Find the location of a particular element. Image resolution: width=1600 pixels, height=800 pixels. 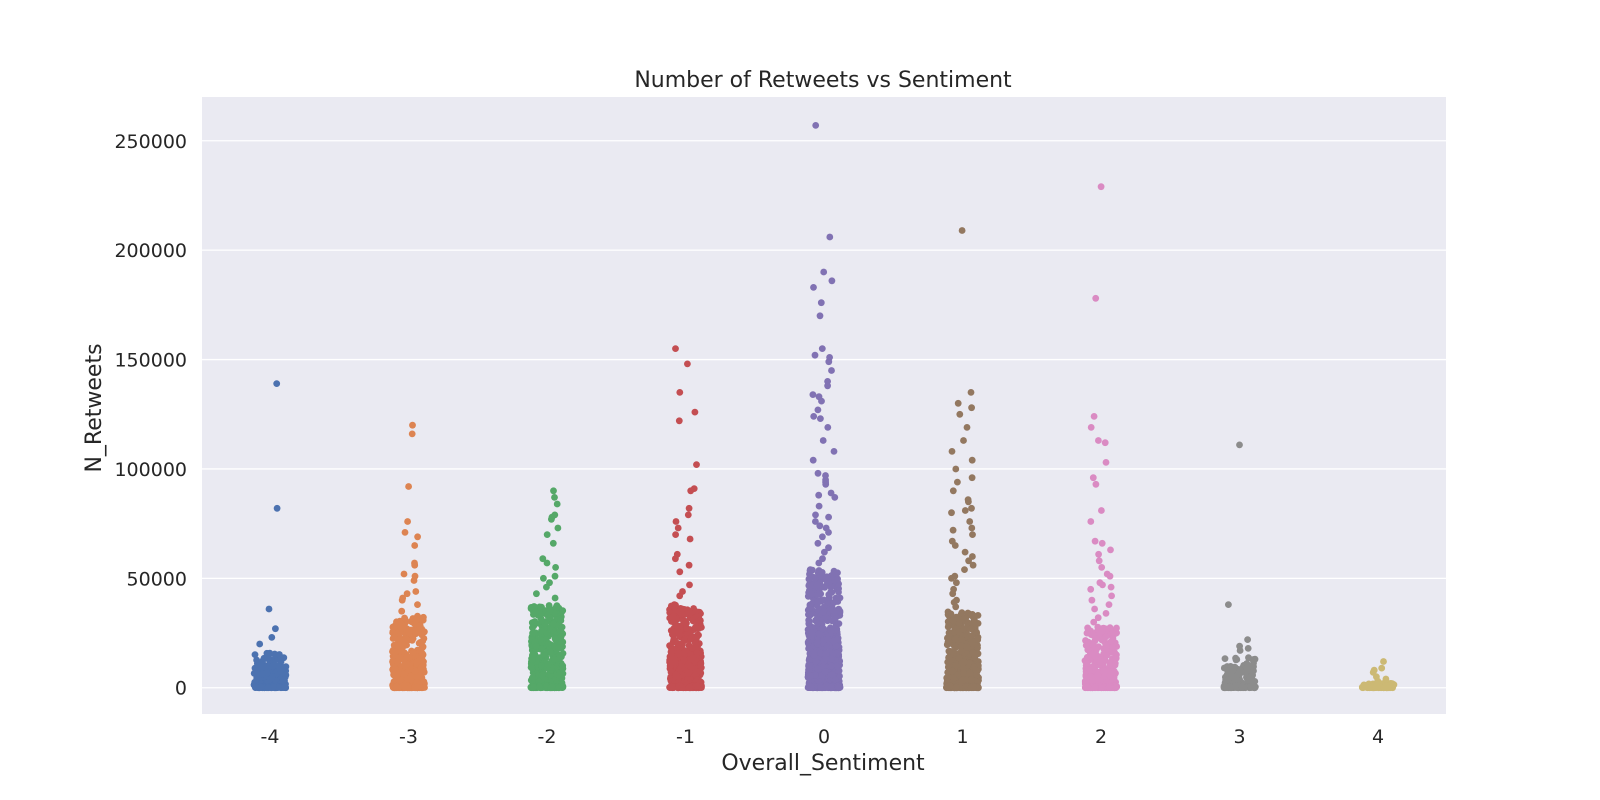

chart-title: Number of Retweets vs Sentiment is located at coordinates (823, 80).